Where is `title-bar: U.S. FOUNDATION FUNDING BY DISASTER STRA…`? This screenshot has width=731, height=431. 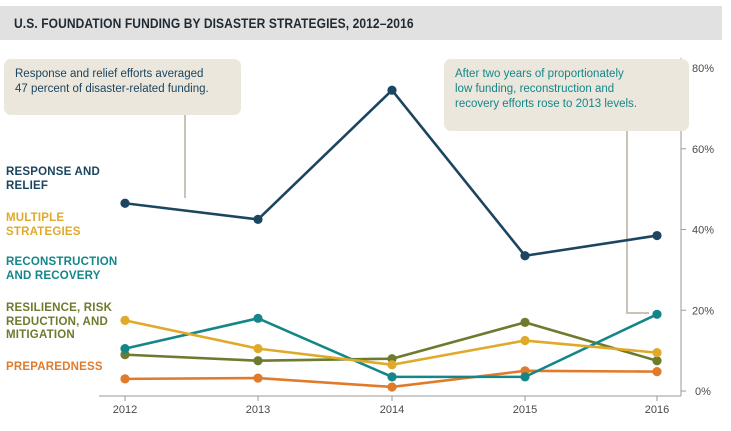 title-bar: U.S. FOUNDATION FUNDING BY DISASTER STRA… is located at coordinates (361, 23).